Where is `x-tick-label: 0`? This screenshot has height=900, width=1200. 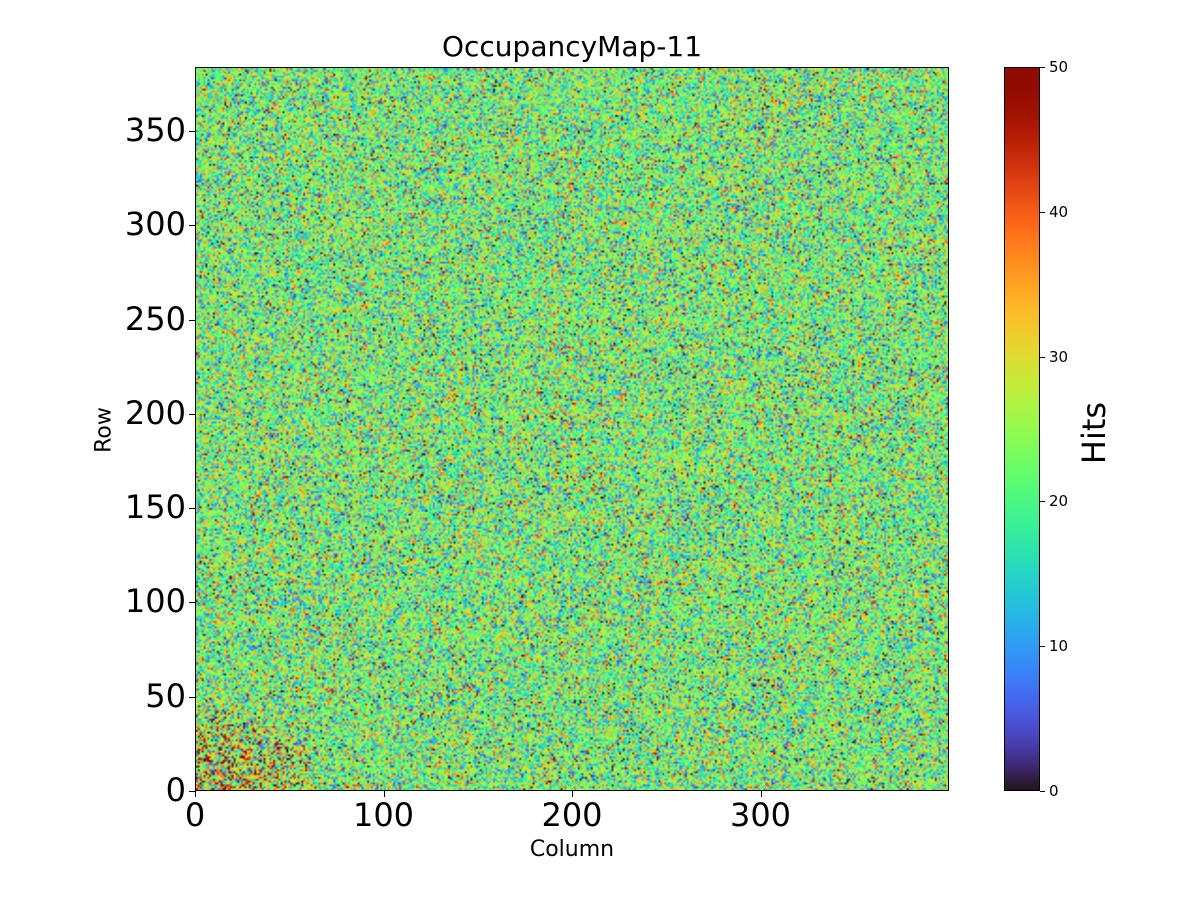
x-tick-label: 0 is located at coordinates (195, 815).